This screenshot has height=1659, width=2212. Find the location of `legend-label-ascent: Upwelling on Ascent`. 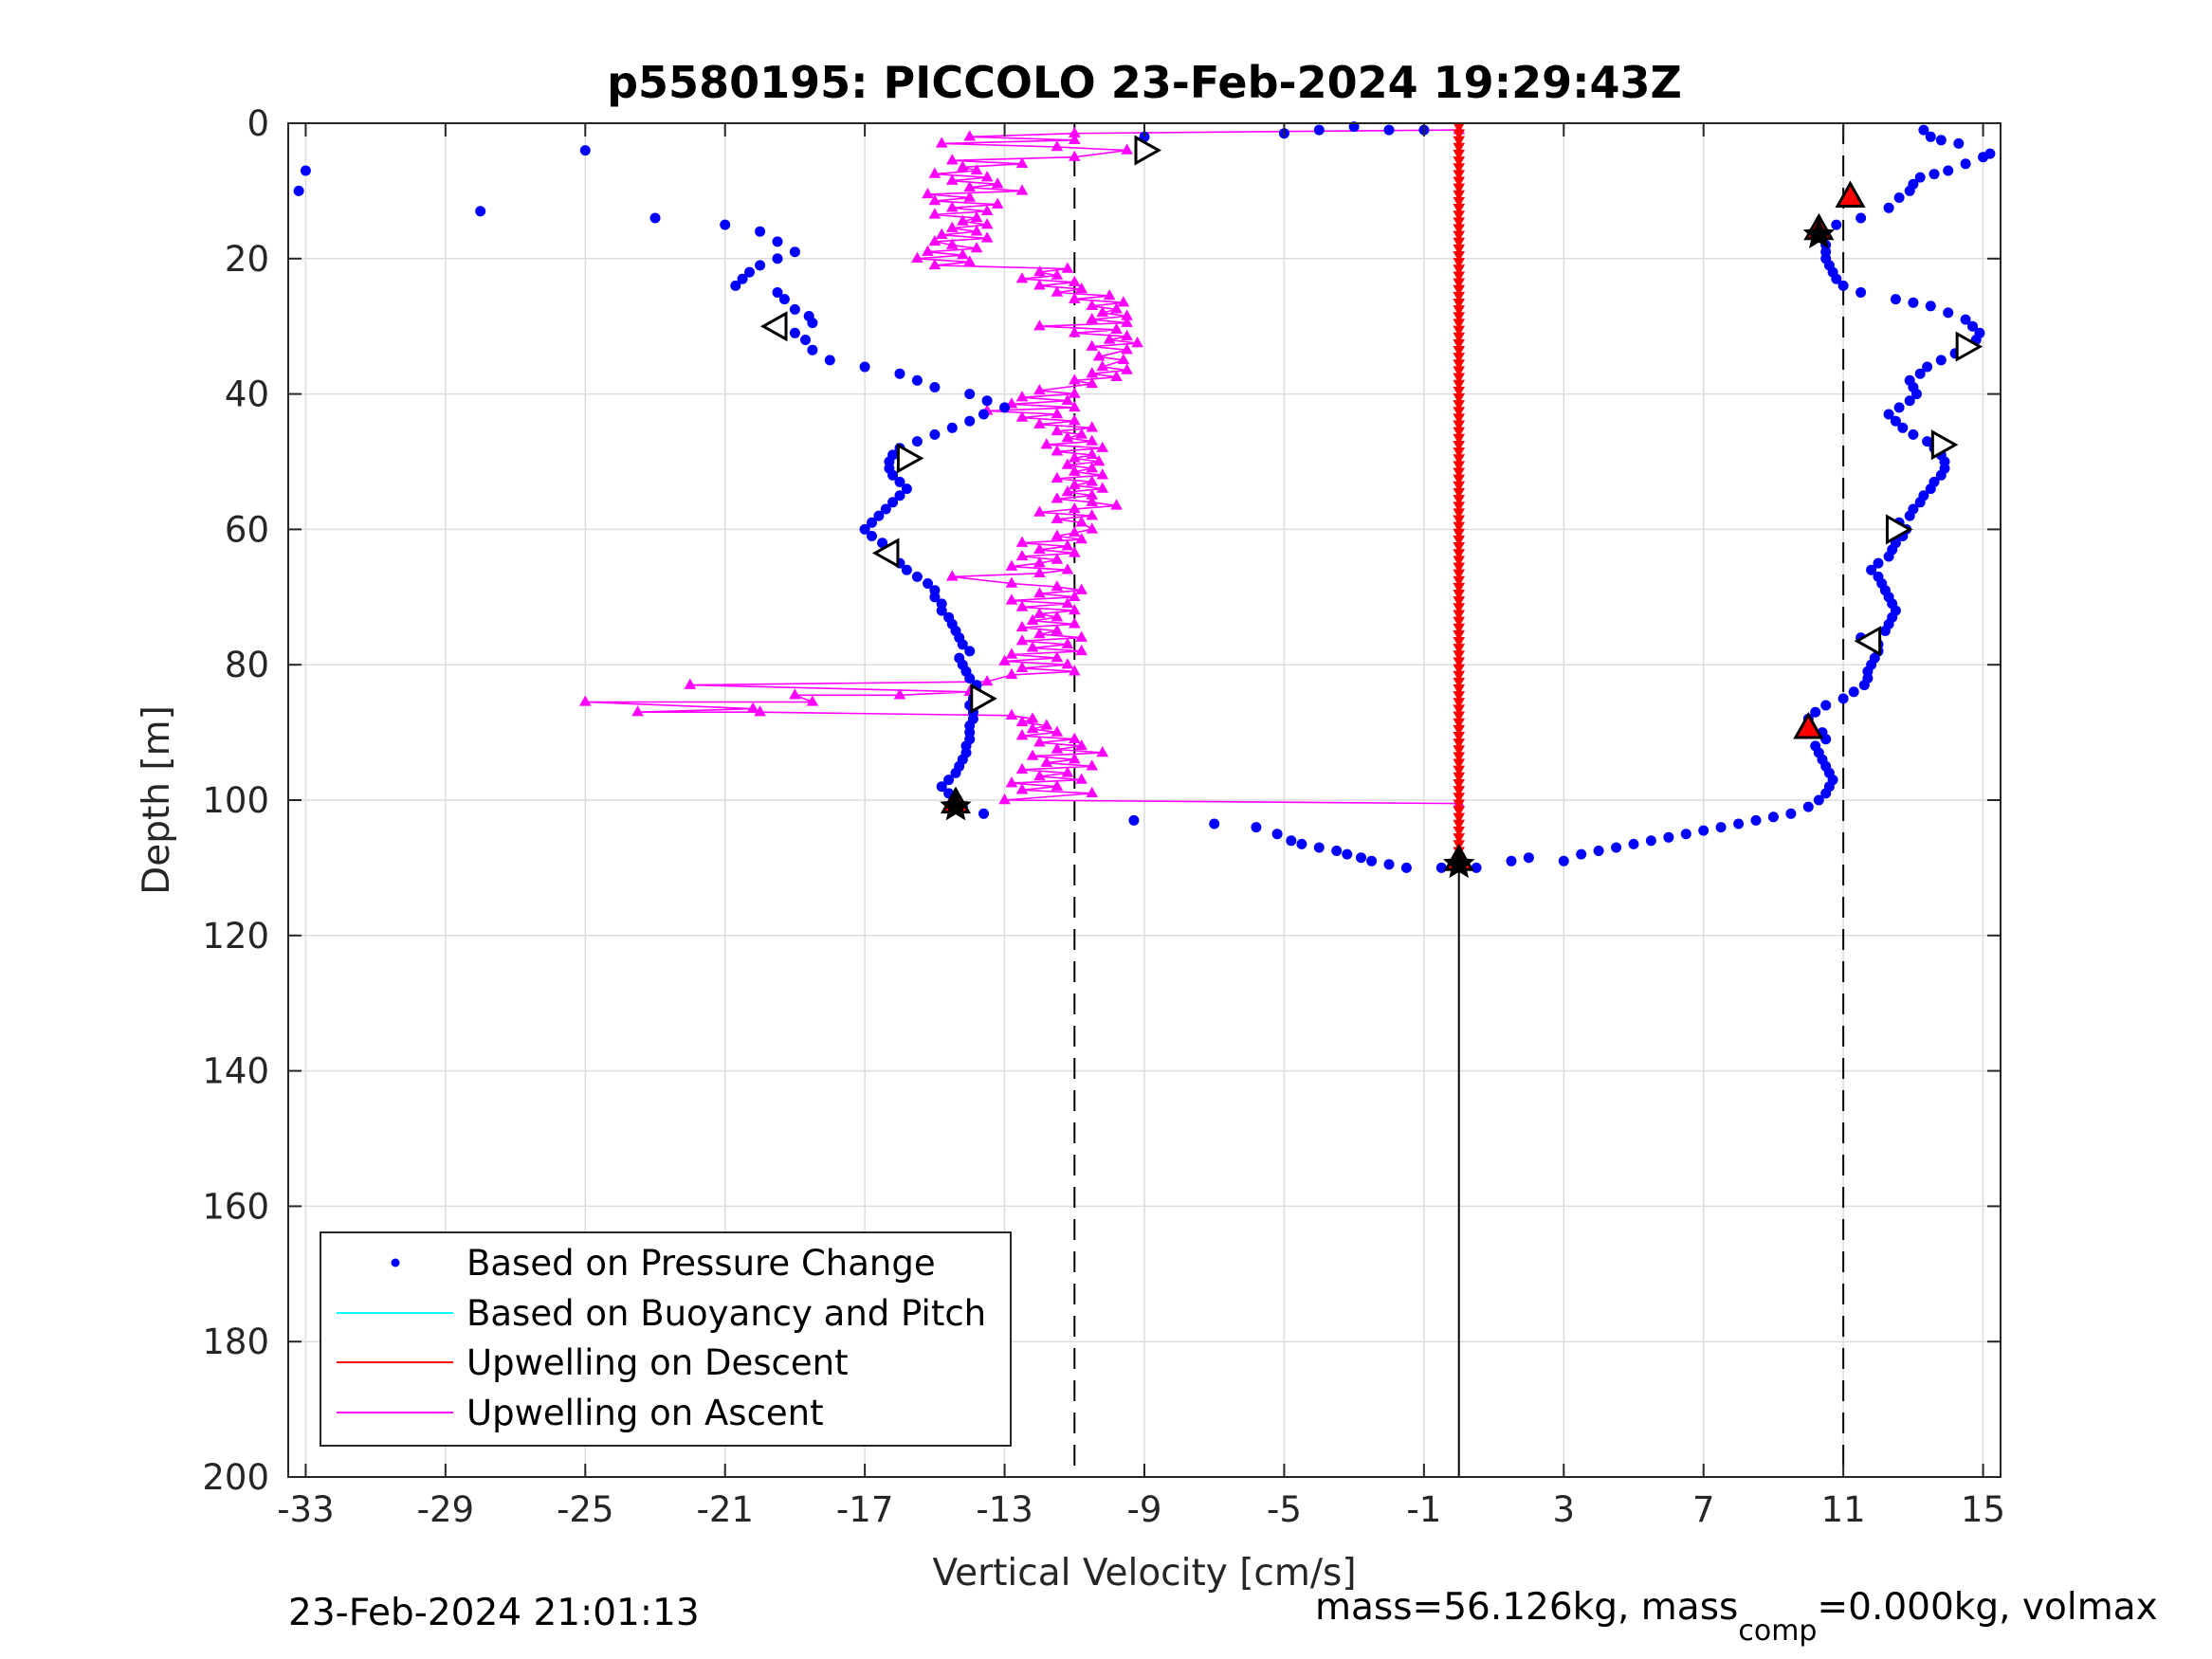

legend-label-ascent: Upwelling on Ascent is located at coordinates (645, 1413).